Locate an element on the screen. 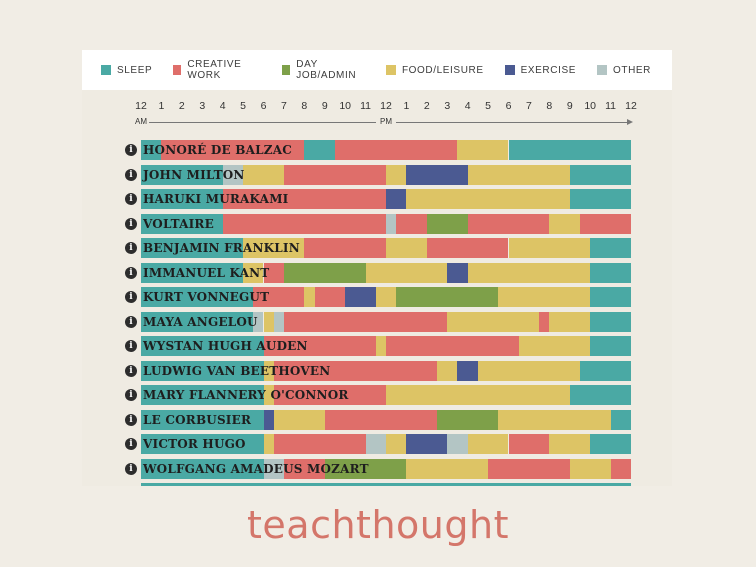 This screenshot has height=567, width=756. chart-row: i BENJAMIN FRANKLIN is located at coordinates (377, 248).